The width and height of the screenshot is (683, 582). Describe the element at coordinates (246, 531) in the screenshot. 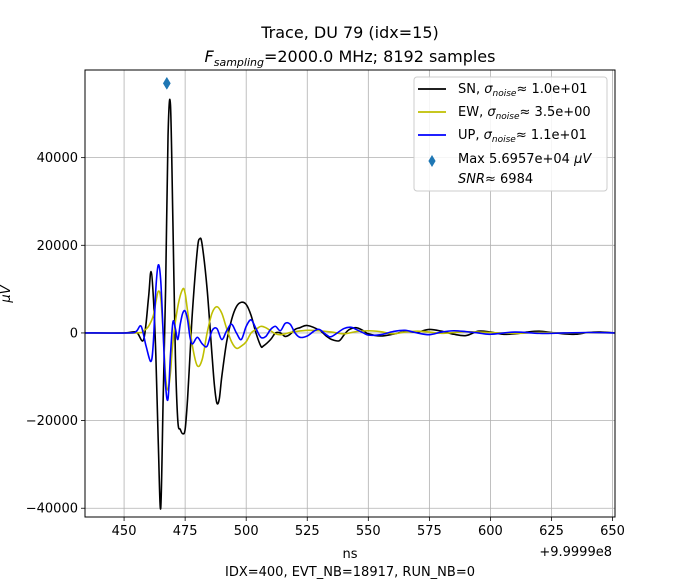

I see `x-tick-label: 500` at that location.